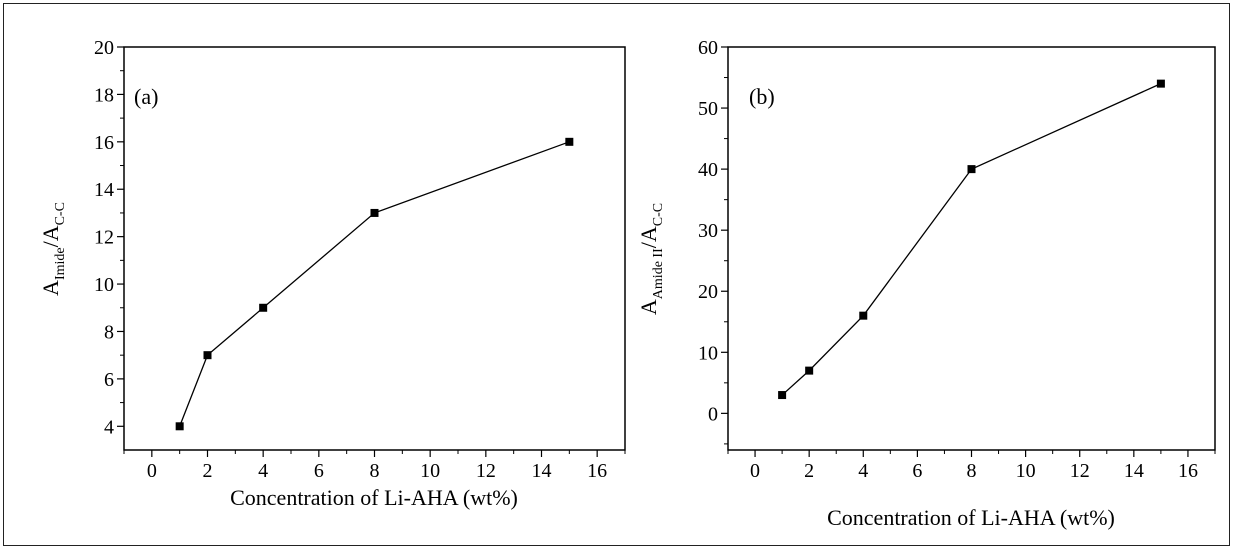 This screenshot has width=1235, height=550. I want to click on y-tick-label-a: 6, so click(109, 380).